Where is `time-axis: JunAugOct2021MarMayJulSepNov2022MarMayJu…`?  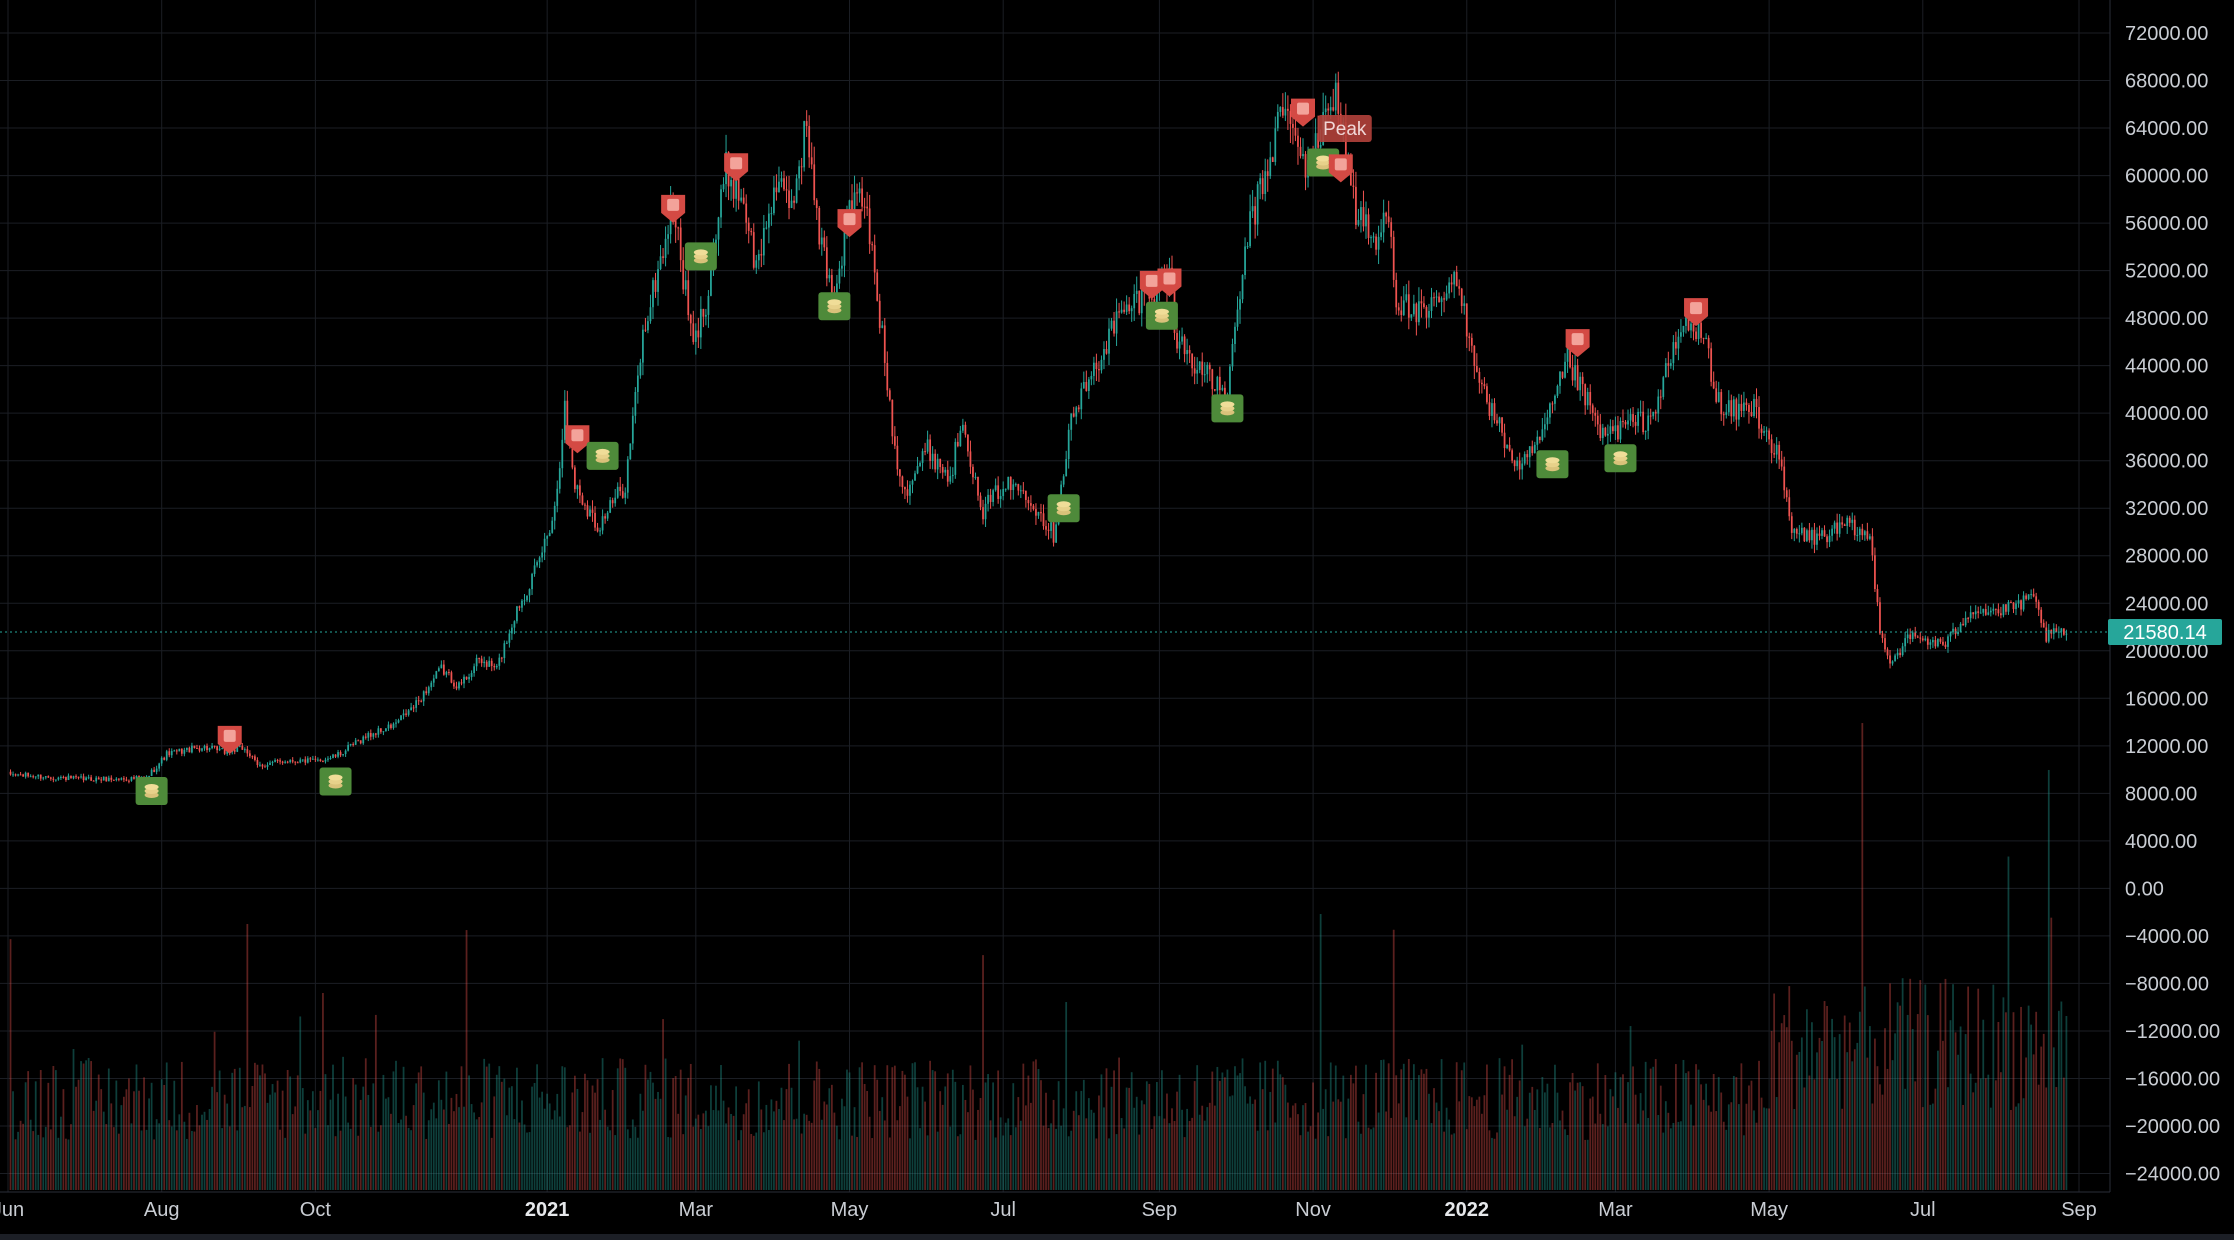
time-axis: JunAugOct2021MarMayJulSepNov2022MarMayJu… is located at coordinates (1048, 1210).